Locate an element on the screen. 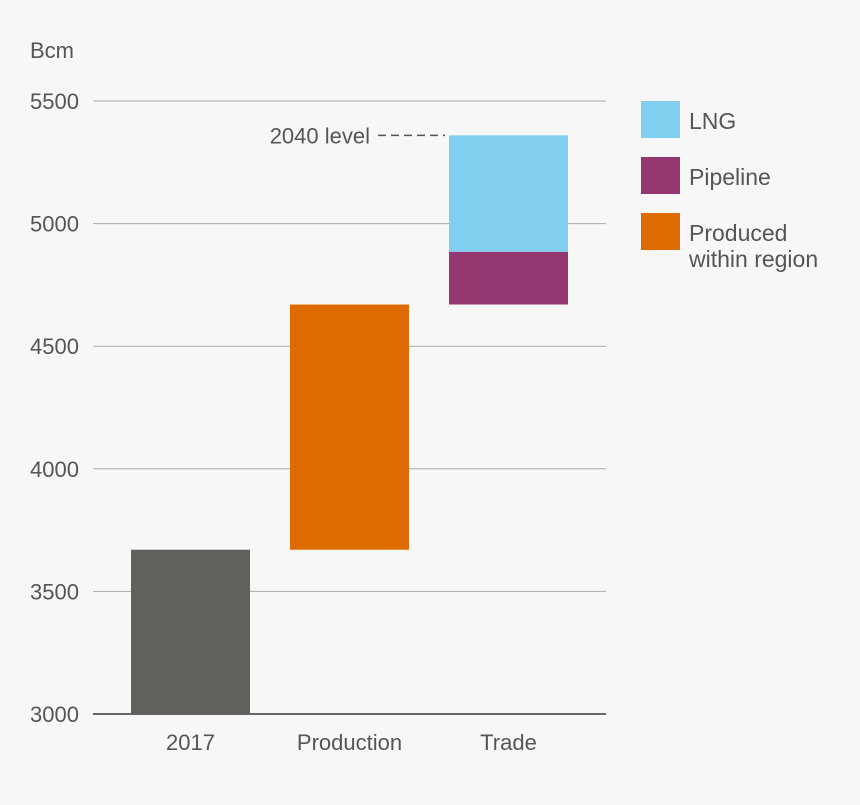  y-tick-label-5500: 5500 is located at coordinates (54, 101).